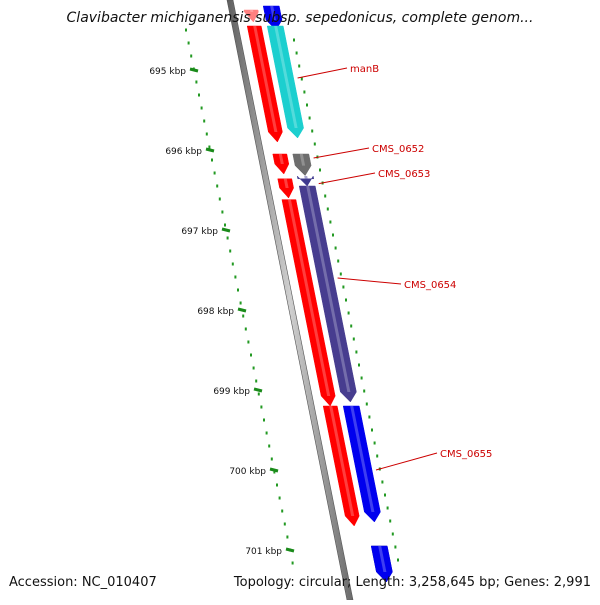 This screenshot has width=600, height=605. Describe the element at coordinates (247, 472) in the screenshot. I see `ruler-tick-label: 700 kbp` at that location.